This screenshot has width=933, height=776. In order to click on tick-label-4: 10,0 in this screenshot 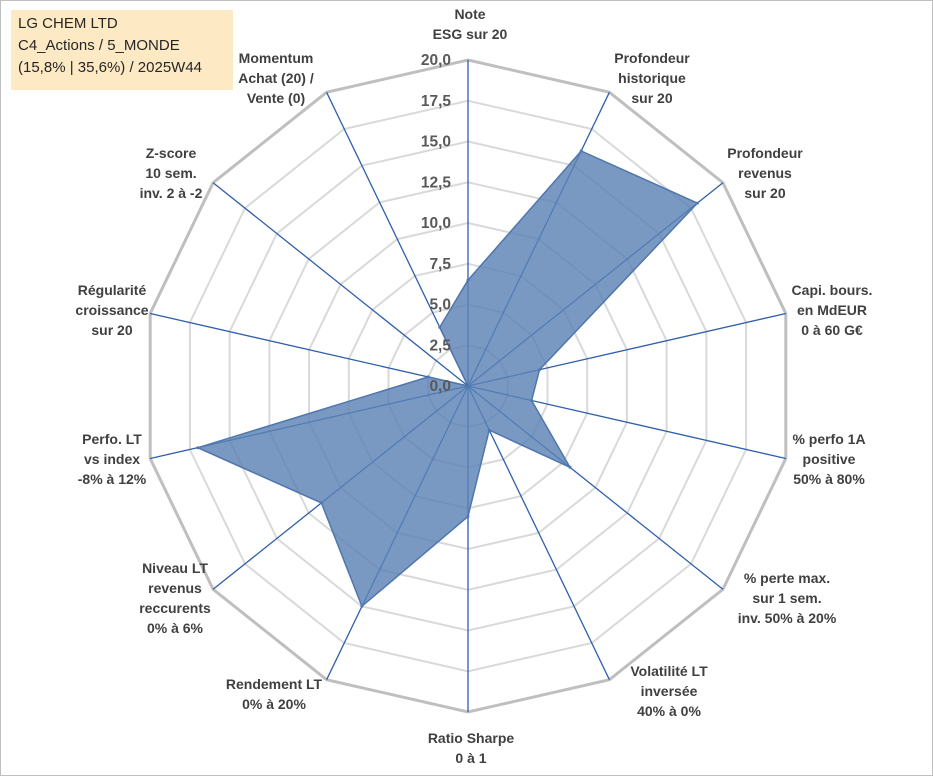, I will do `click(436, 223)`.